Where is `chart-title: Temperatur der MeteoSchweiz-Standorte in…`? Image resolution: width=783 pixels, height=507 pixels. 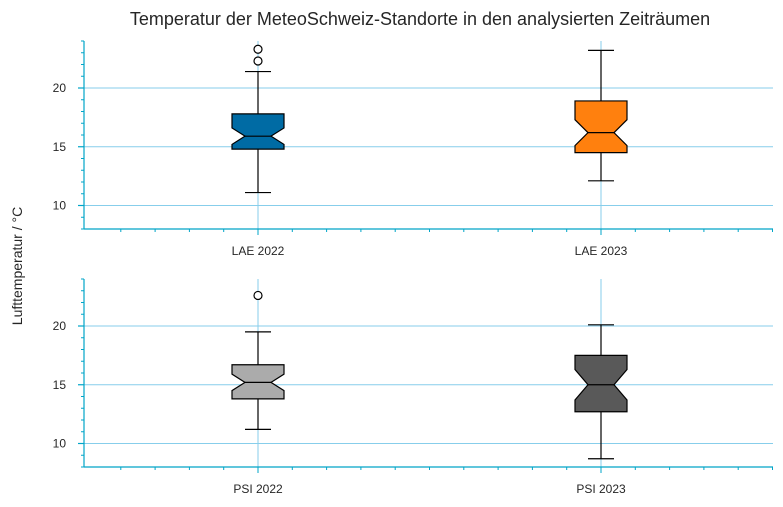
chart-title: Temperatur der MeteoSchweiz-Standorte in… is located at coordinates (420, 19).